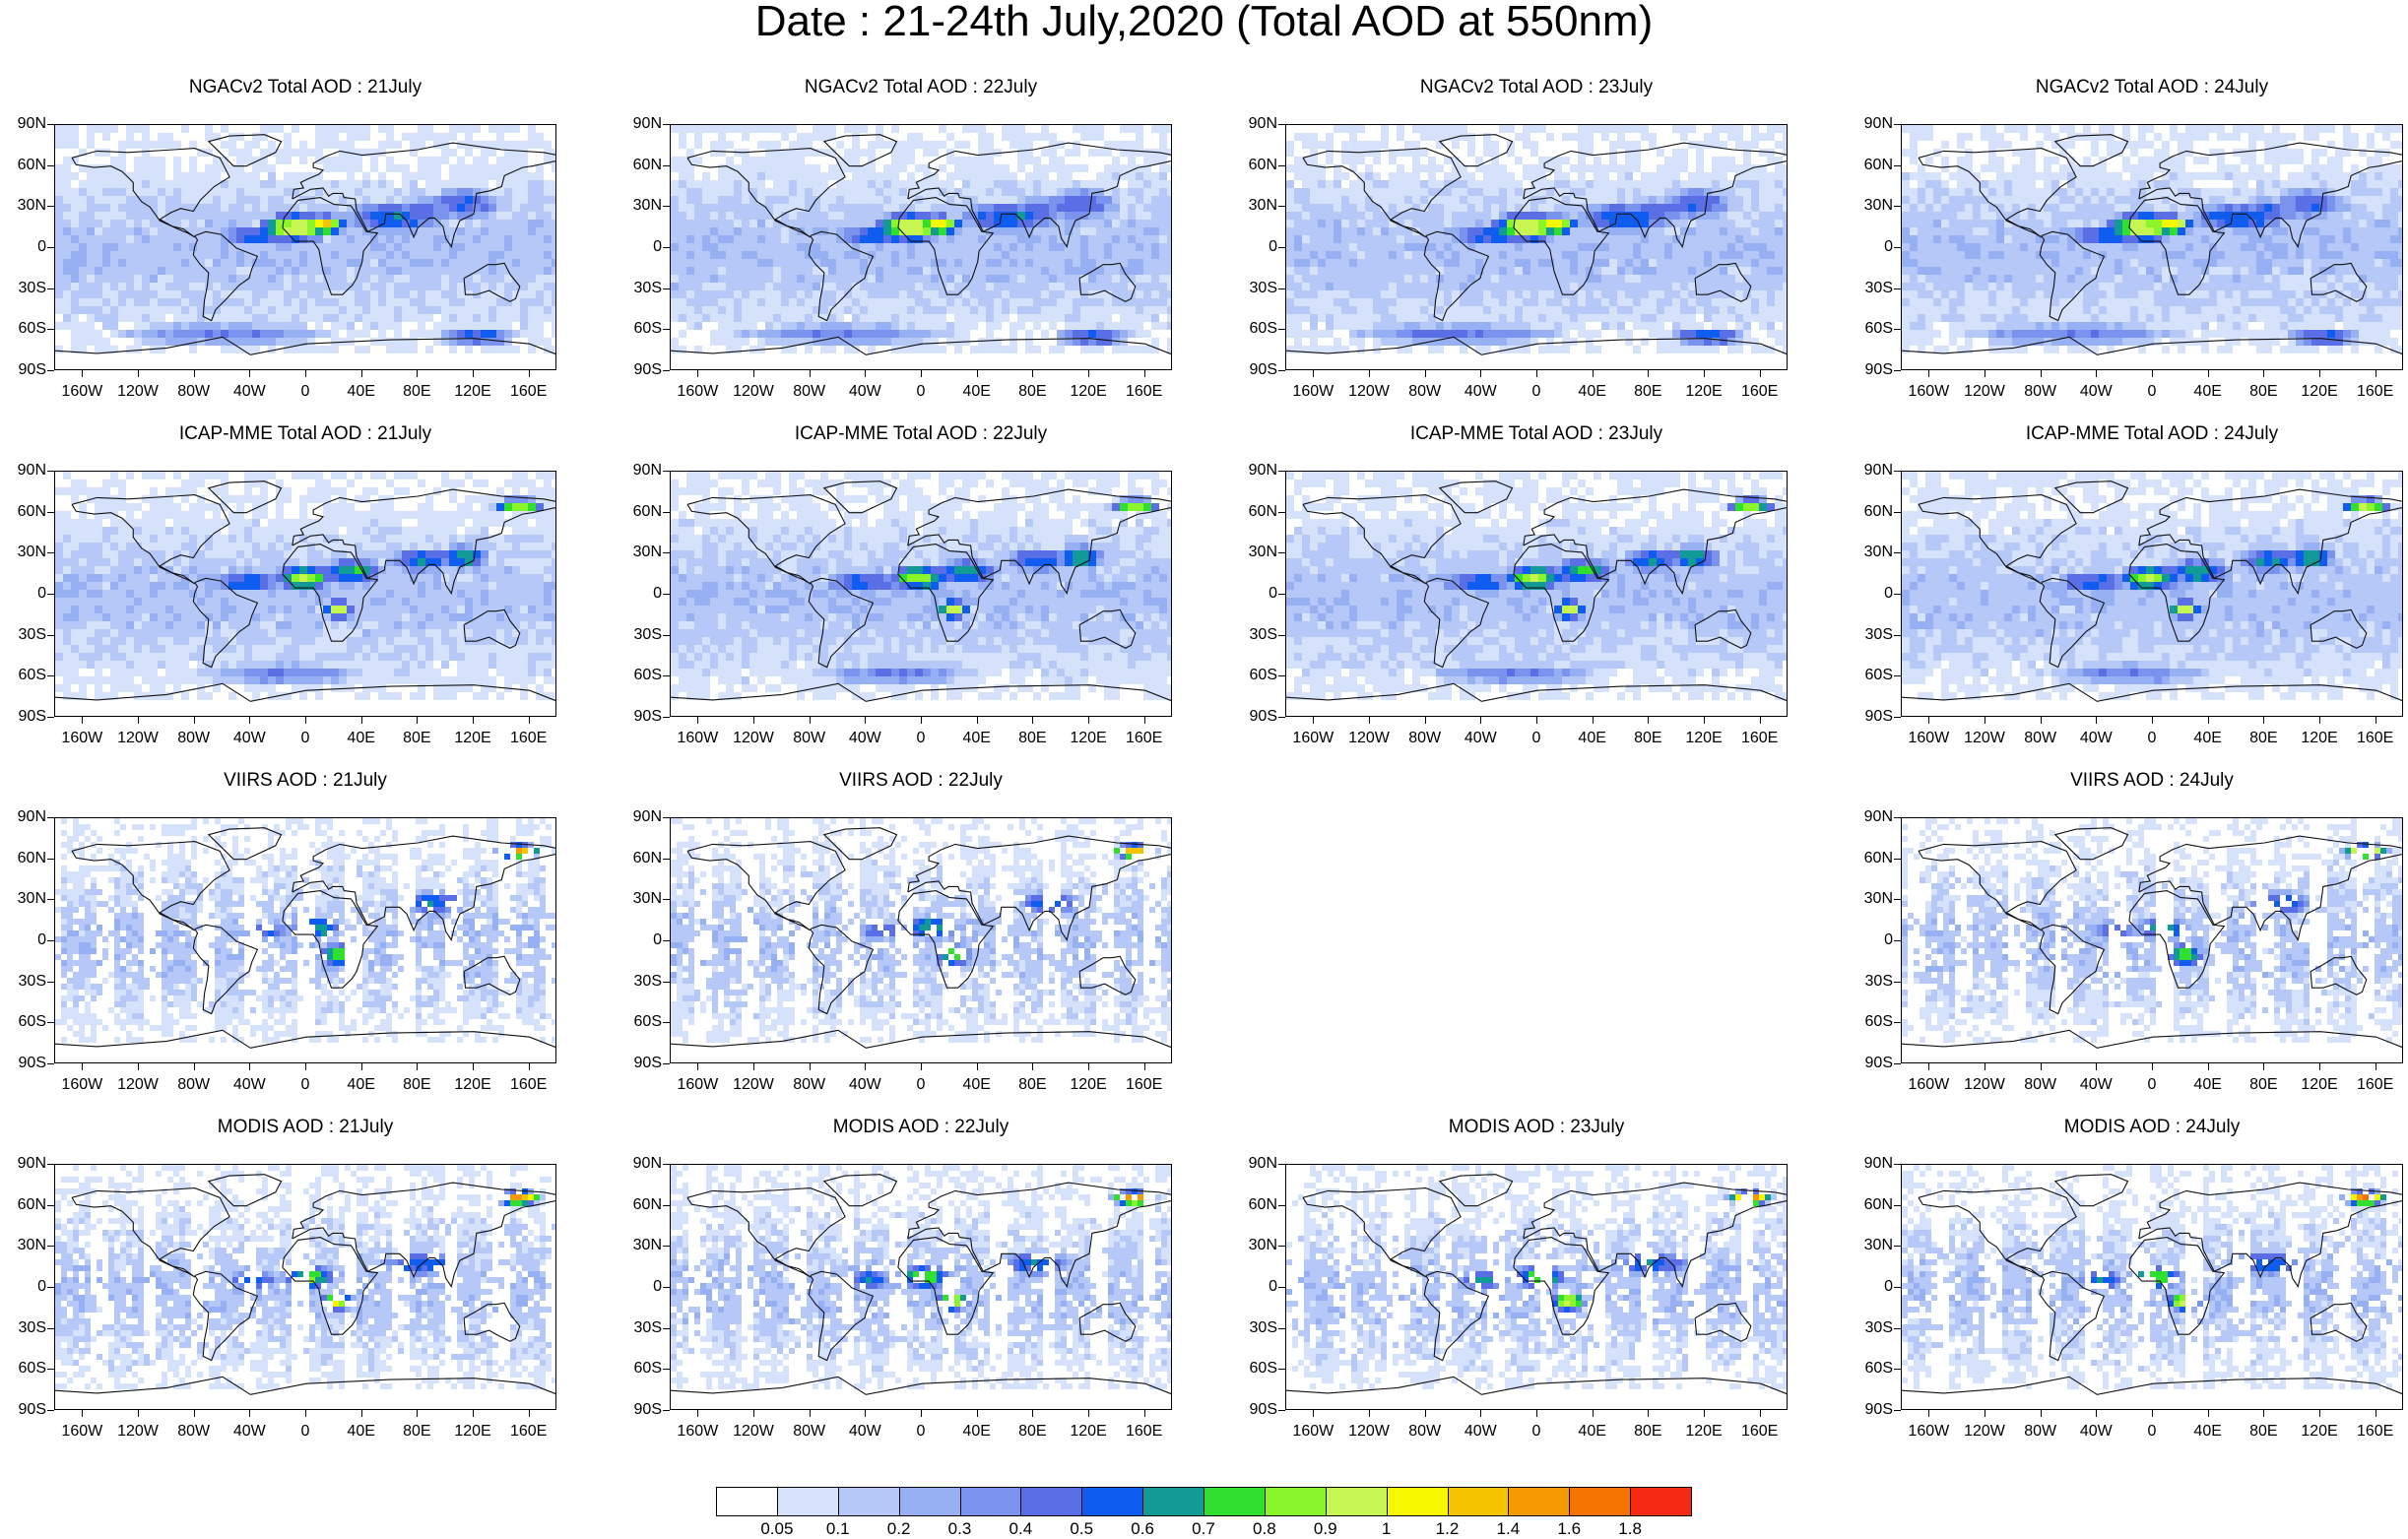  What do you see at coordinates (960, 1529) in the screenshot?
I see `colorbar-label: 0.3` at bounding box center [960, 1529].